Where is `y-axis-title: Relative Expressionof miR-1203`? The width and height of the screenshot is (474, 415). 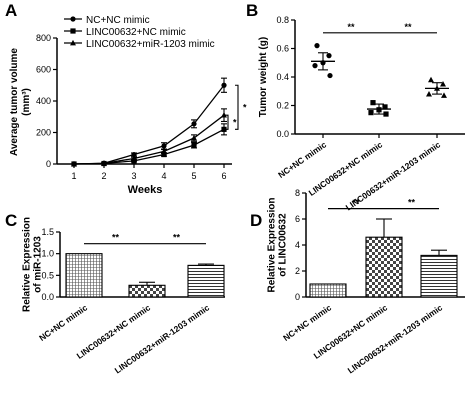
y-axis-title: Relative Expressionof miR-1203 is located at coordinates (33, 264).